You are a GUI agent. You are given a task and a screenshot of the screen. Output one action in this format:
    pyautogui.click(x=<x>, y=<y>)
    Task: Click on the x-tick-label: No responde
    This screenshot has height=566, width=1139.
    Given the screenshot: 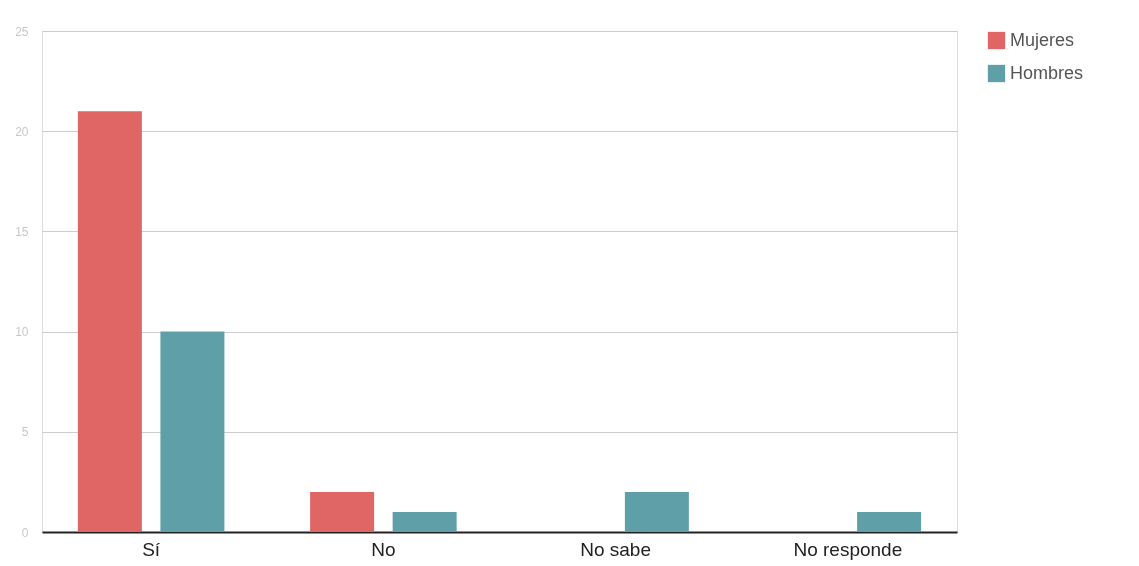 What is the action you would take?
    pyautogui.click(x=848, y=549)
    